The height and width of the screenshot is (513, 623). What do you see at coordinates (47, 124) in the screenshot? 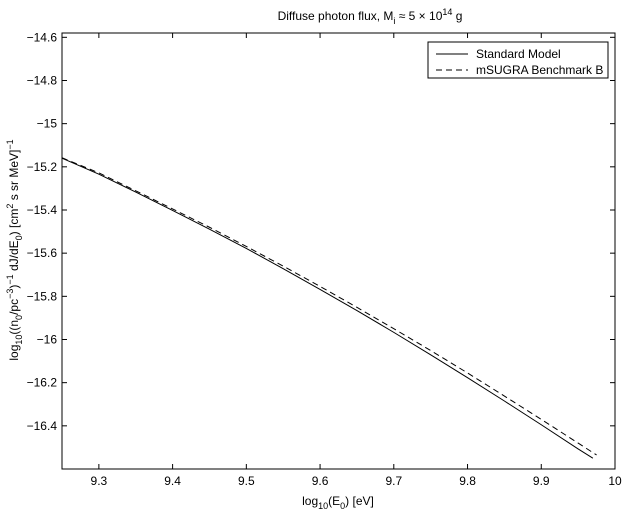
I see `y-tick-label: −15` at bounding box center [47, 124].